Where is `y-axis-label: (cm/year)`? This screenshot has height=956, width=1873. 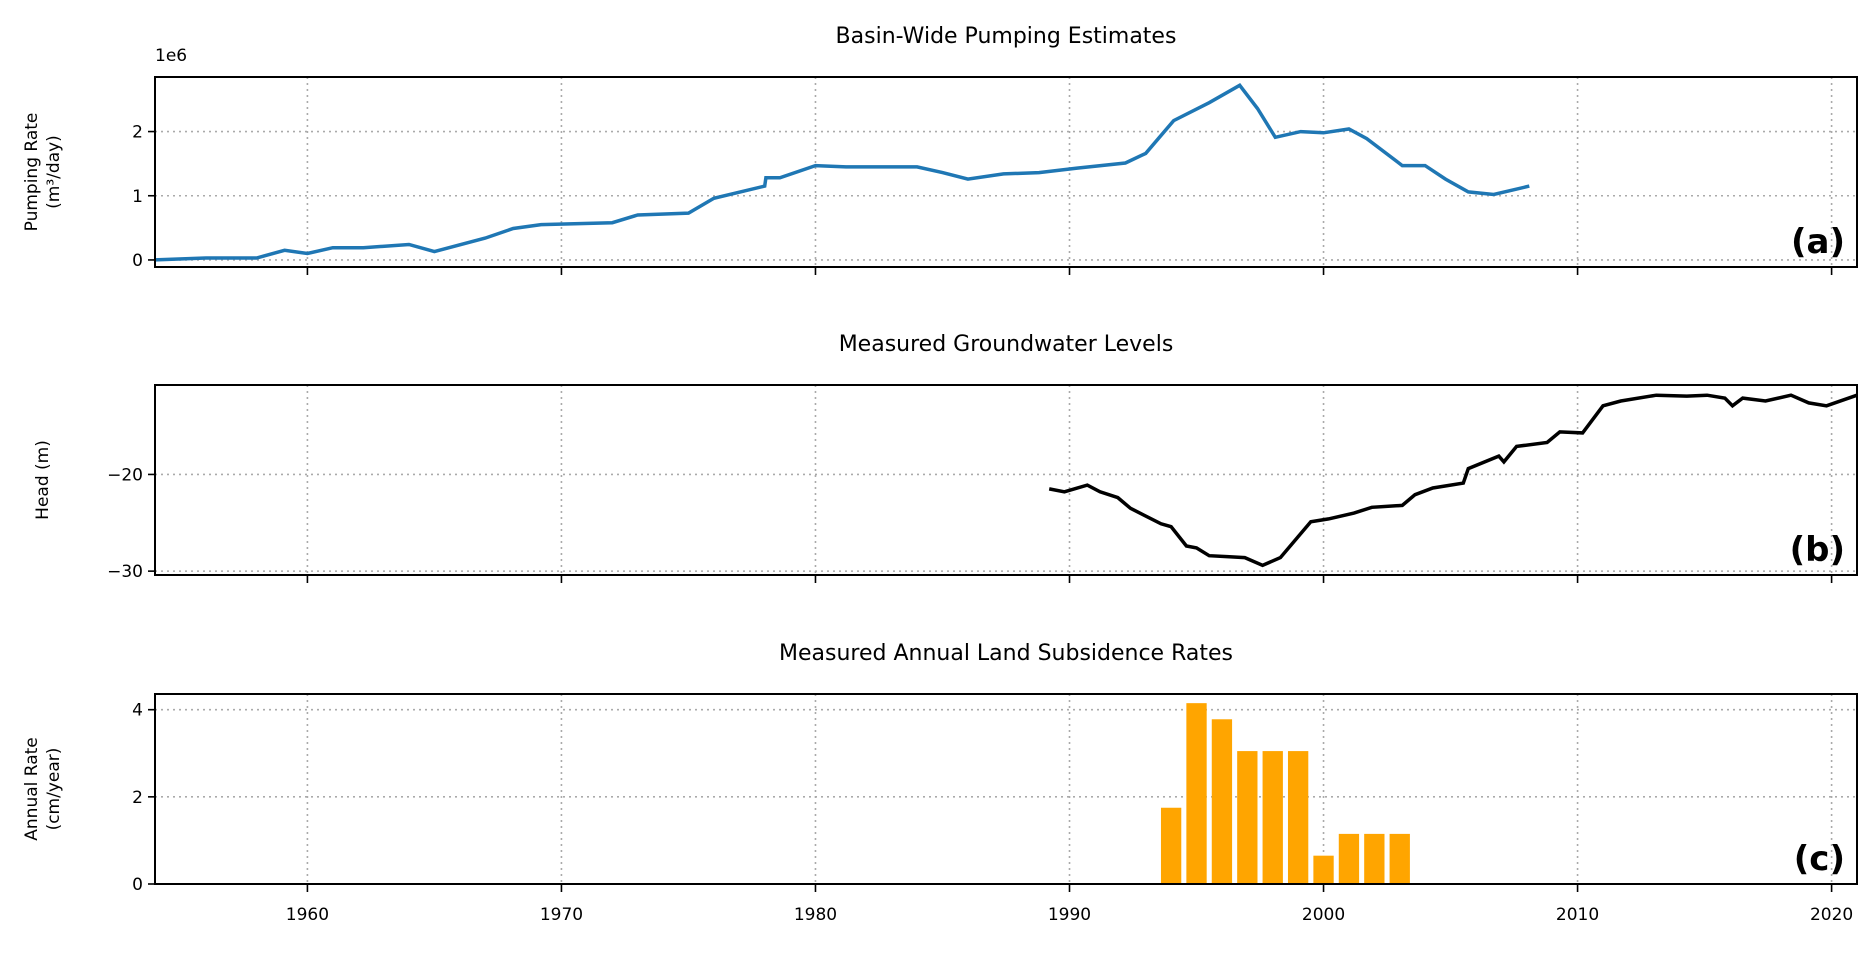
y-axis-label: (cm/year) is located at coordinates (54, 789).